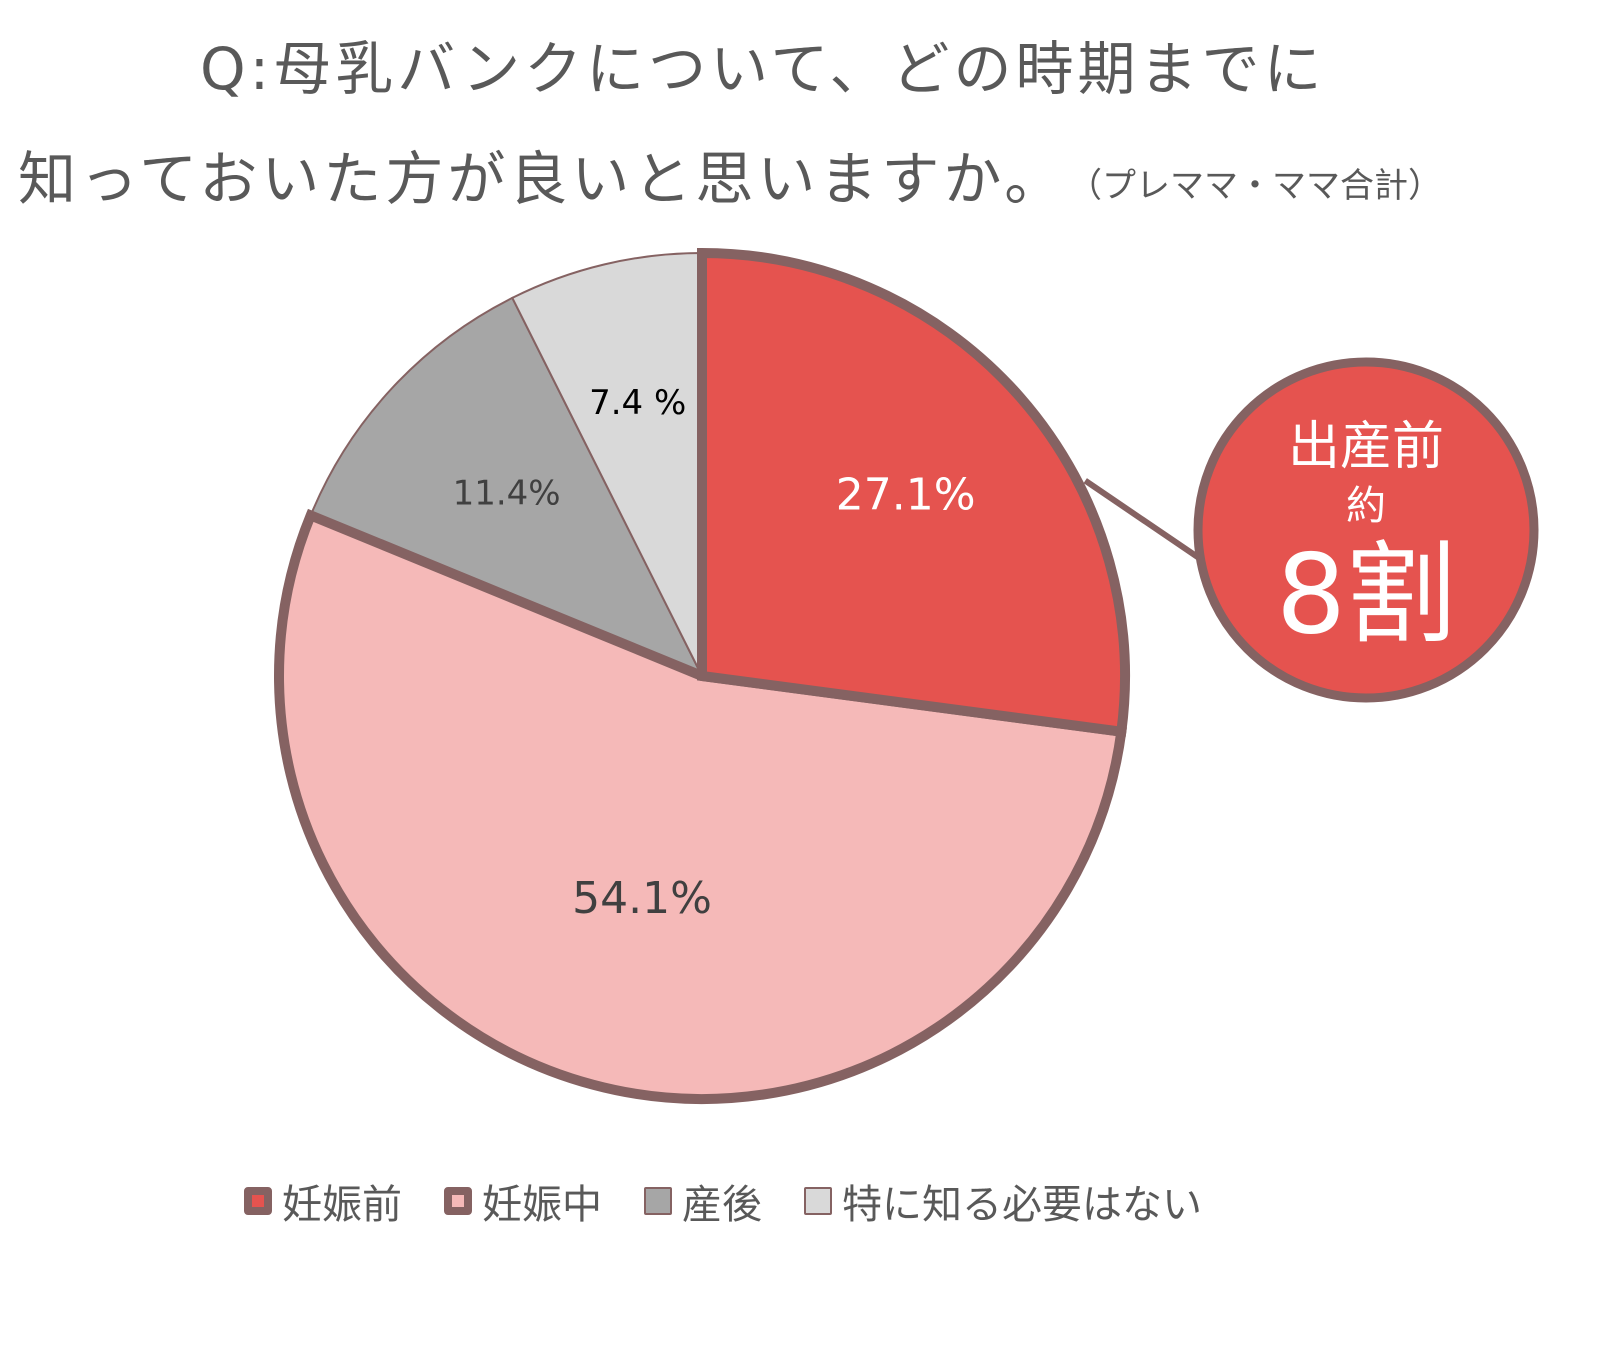 The height and width of the screenshot is (1350, 1621). I want to click on data-label: 54.1%, so click(642, 898).